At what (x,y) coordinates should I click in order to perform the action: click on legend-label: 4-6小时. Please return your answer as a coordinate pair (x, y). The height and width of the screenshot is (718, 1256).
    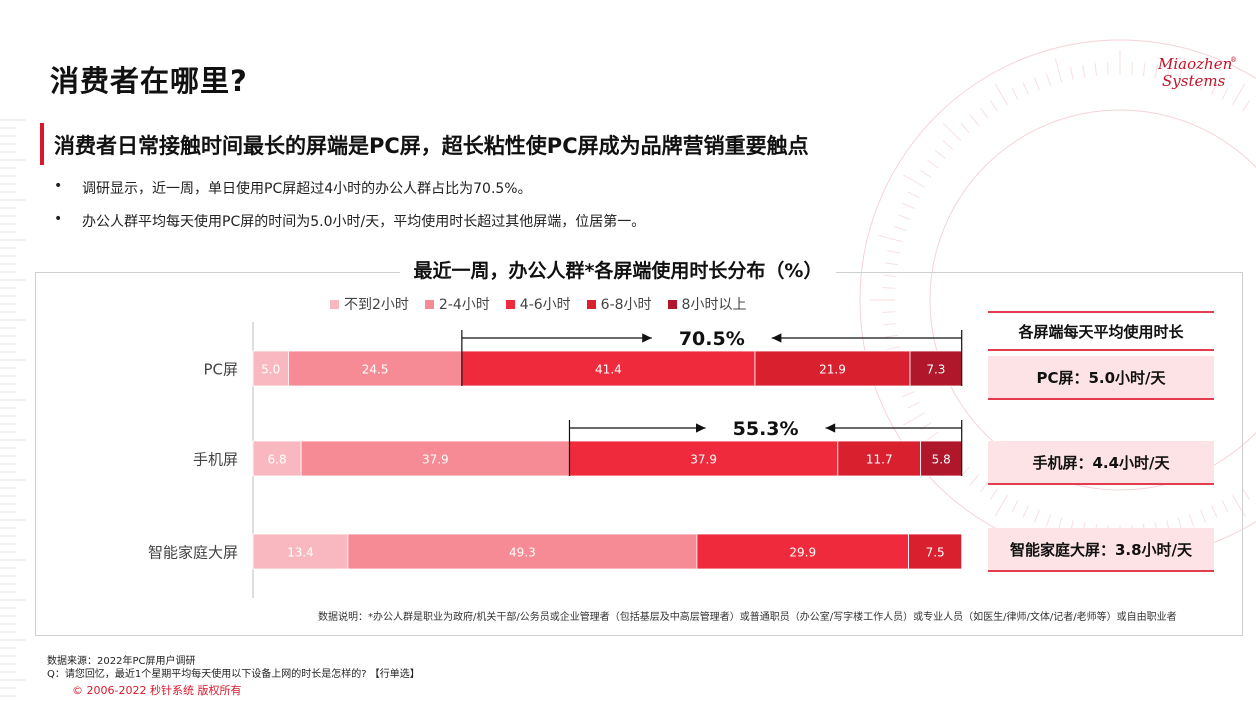
    Looking at the image, I should click on (545, 305).